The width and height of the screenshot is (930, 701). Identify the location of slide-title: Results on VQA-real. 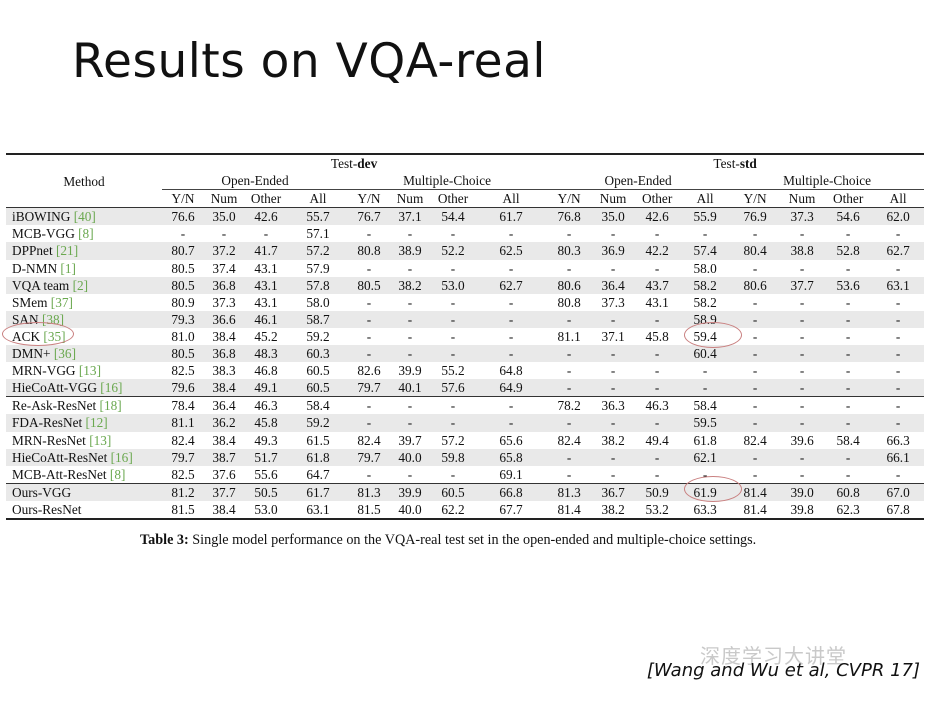
(309, 61).